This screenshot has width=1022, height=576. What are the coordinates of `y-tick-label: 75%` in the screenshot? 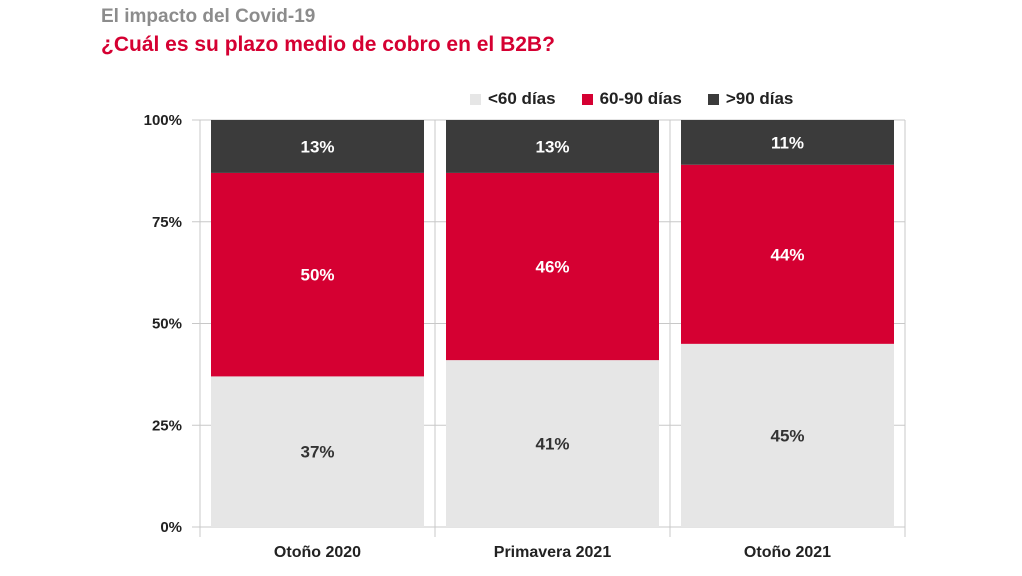 It's located at (167, 222).